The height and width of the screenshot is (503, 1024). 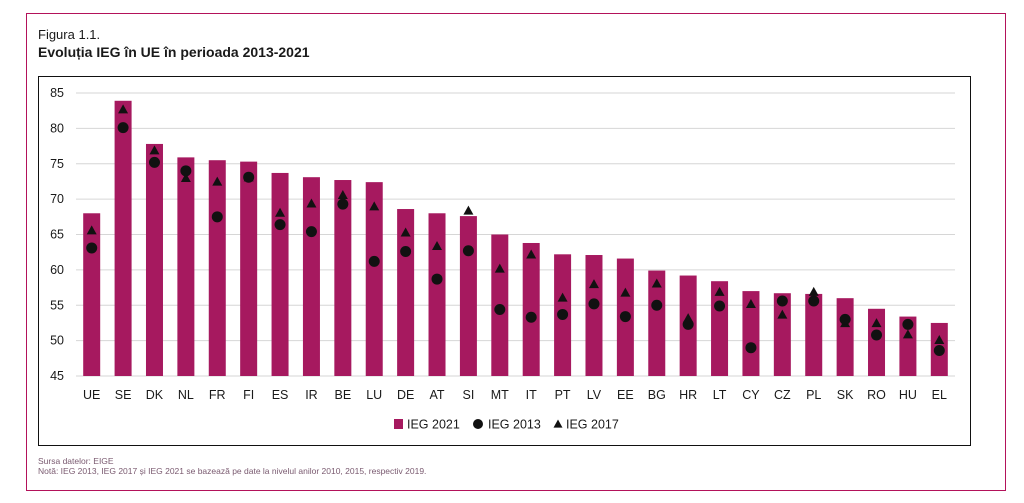 I want to click on legend-swatch-ieg-2017, so click(x=558, y=423).